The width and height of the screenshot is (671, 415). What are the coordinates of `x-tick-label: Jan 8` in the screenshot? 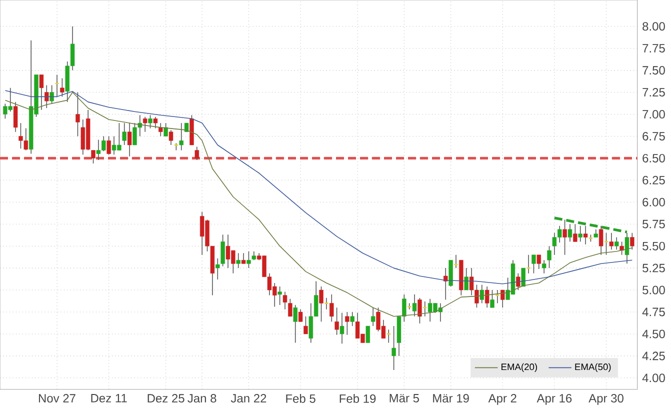 It's located at (202, 398).